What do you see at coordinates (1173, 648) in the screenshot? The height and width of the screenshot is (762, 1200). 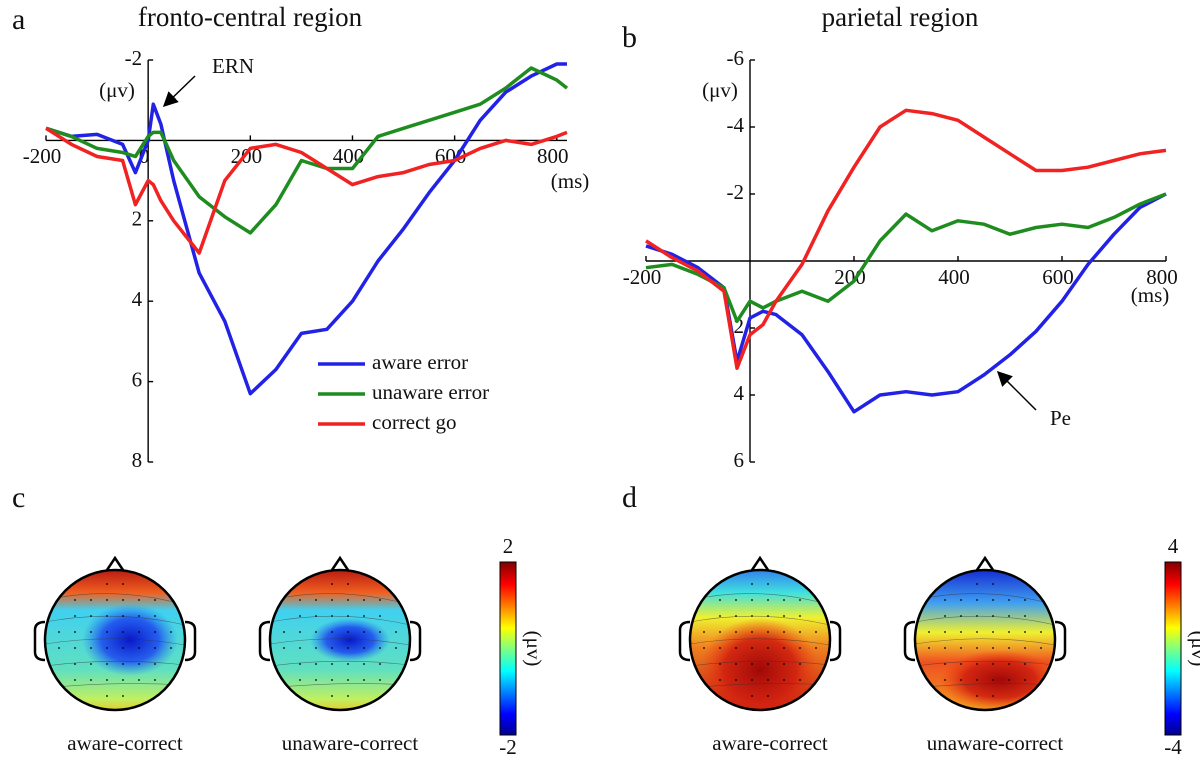 I see `colorbar` at bounding box center [1173, 648].